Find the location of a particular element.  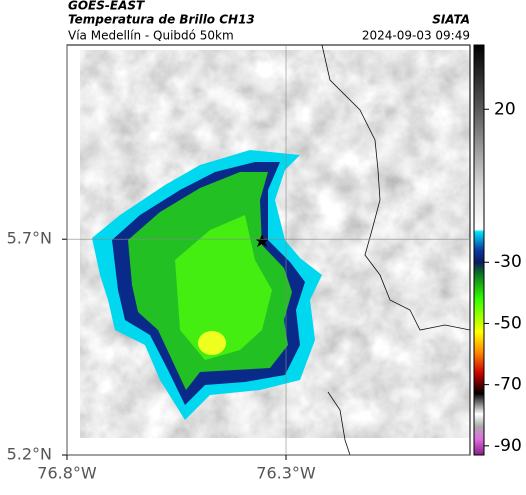

colorbar-tick-label: -70 is located at coordinates (508, 385).